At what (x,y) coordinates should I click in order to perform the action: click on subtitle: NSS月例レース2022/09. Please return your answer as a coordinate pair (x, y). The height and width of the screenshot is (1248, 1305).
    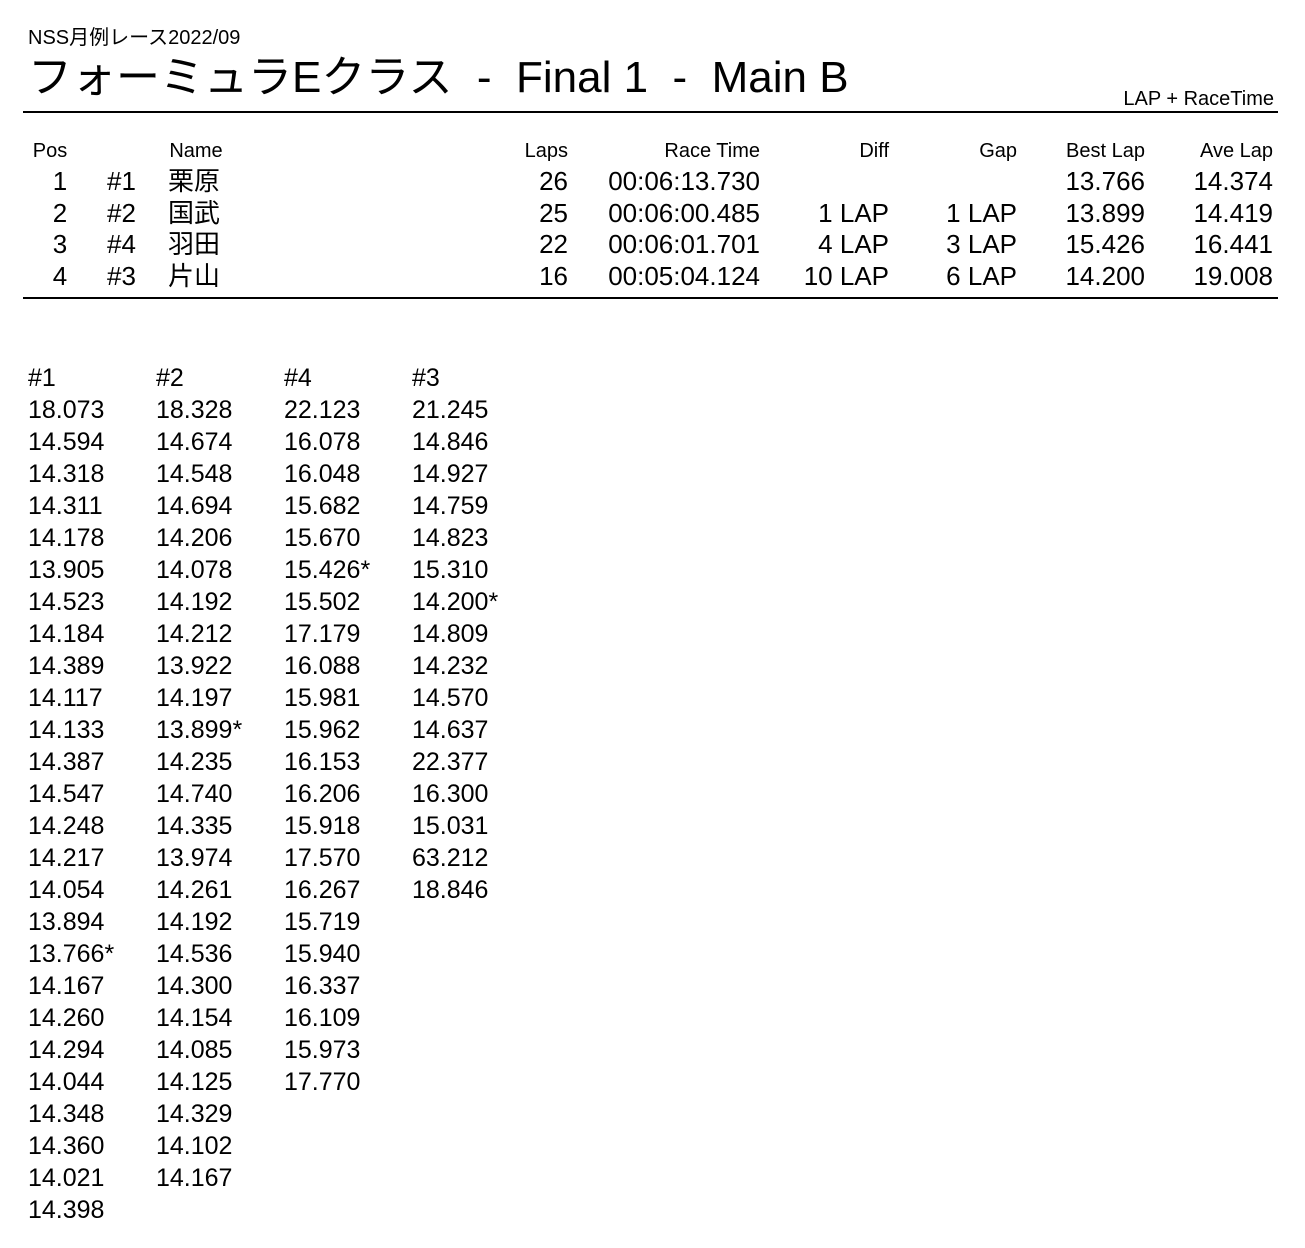
    Looking at the image, I should click on (134, 38).